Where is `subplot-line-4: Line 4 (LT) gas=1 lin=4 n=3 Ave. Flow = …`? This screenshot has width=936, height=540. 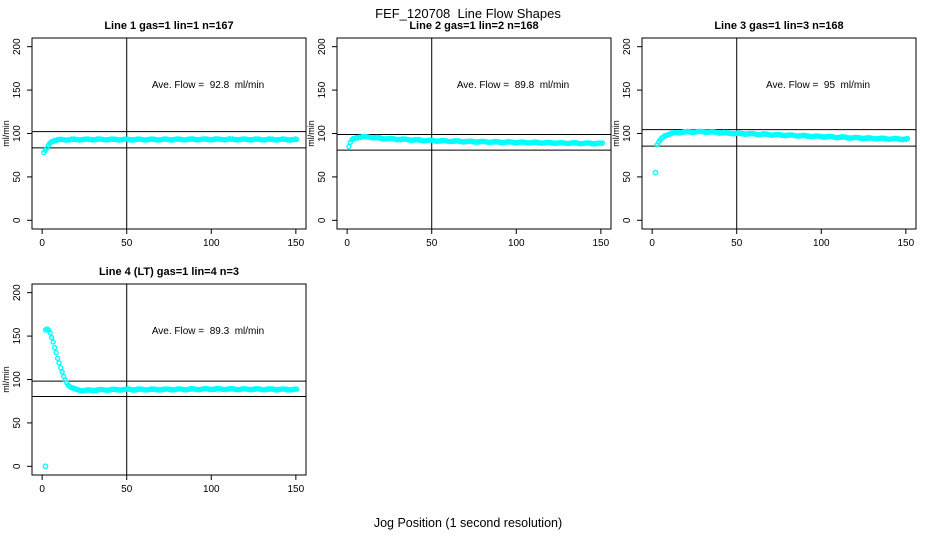 subplot-line-4: Line 4 (LT) gas=1 lin=4 n=3 Ave. Flow = … is located at coordinates (158, 384).